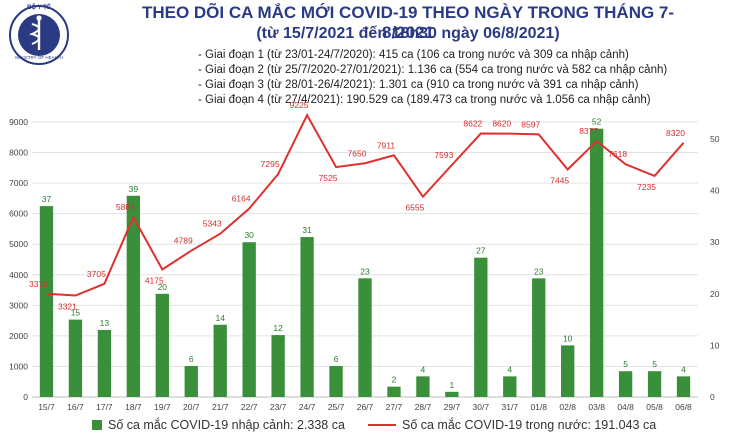  Describe the element at coordinates (270, 164) in the screenshot. I see `line-data-label: 7295` at that location.